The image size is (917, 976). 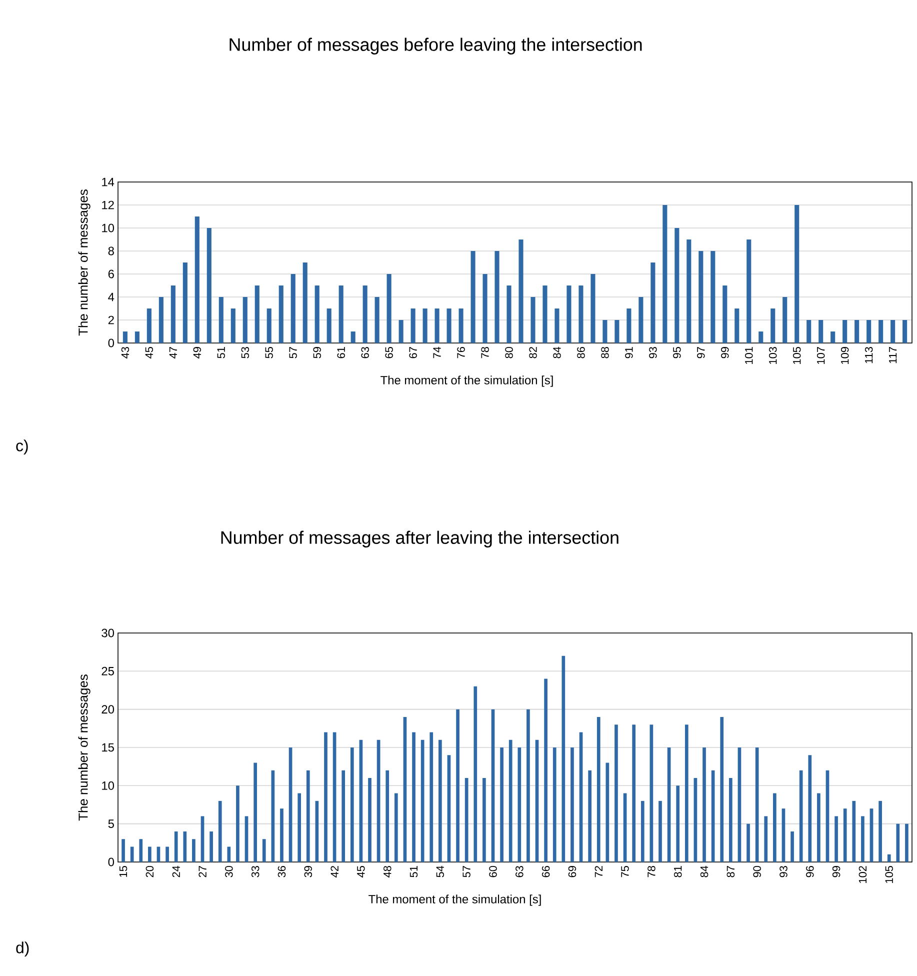 What do you see at coordinates (485, 352) in the screenshot?
I see `x-tick-label: 78` at bounding box center [485, 352].